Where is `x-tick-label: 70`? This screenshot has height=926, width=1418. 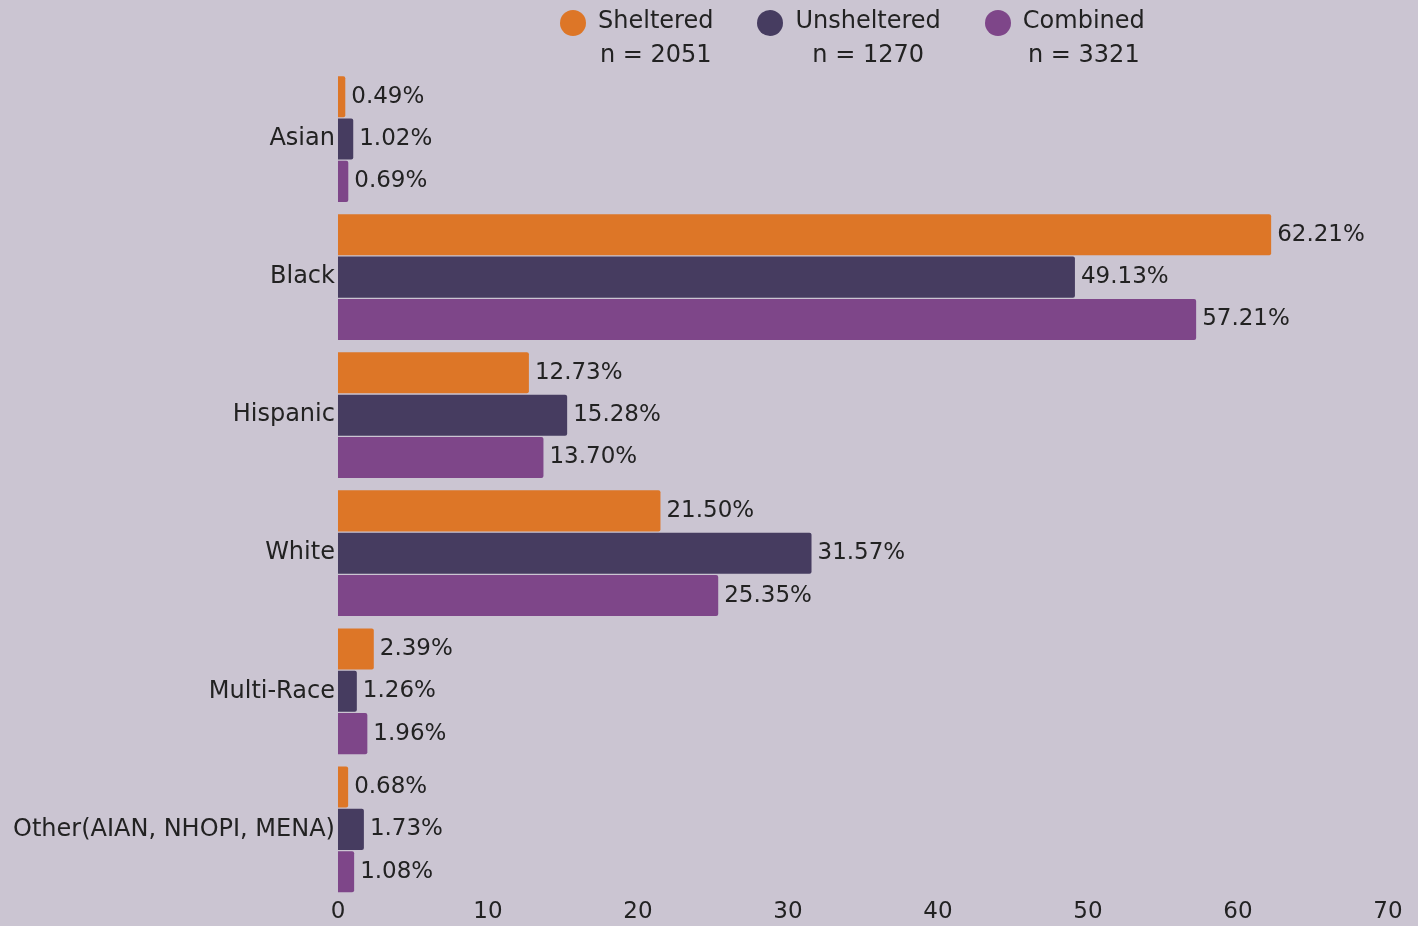 x-tick-label: 70 is located at coordinates (1388, 910).